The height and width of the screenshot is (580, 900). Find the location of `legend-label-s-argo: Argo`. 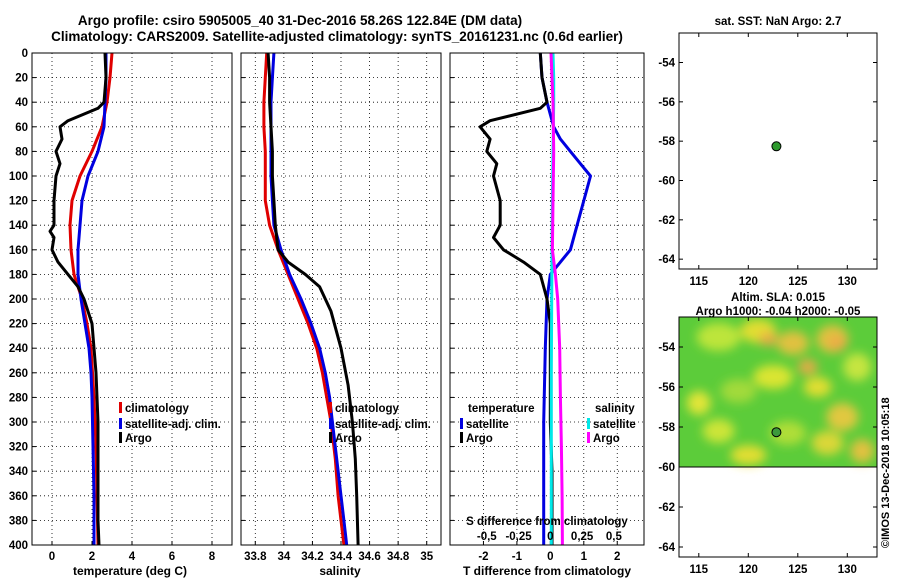

legend-label-s-argo: Argo is located at coordinates (606, 439).